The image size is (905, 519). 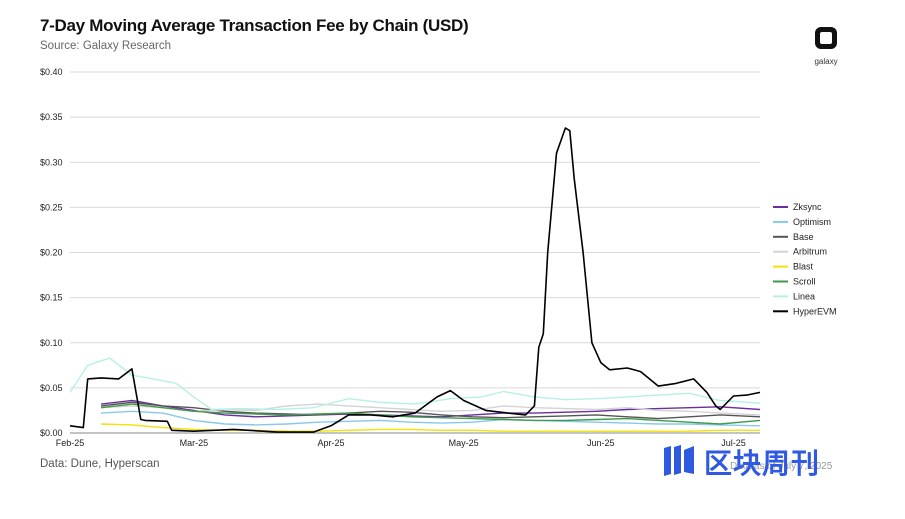 I want to click on x-tick-label: Jun-25, so click(x=601, y=443).